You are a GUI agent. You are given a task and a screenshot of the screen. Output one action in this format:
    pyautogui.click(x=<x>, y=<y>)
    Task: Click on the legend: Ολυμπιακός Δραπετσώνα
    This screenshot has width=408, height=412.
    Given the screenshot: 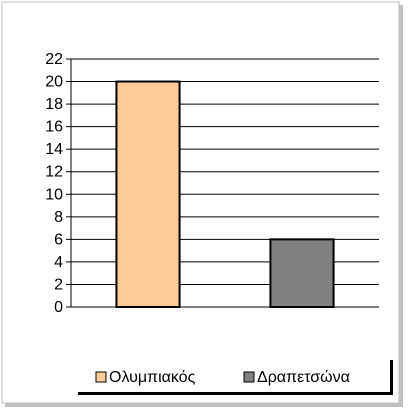 What is the action you would take?
    pyautogui.click(x=234, y=376)
    